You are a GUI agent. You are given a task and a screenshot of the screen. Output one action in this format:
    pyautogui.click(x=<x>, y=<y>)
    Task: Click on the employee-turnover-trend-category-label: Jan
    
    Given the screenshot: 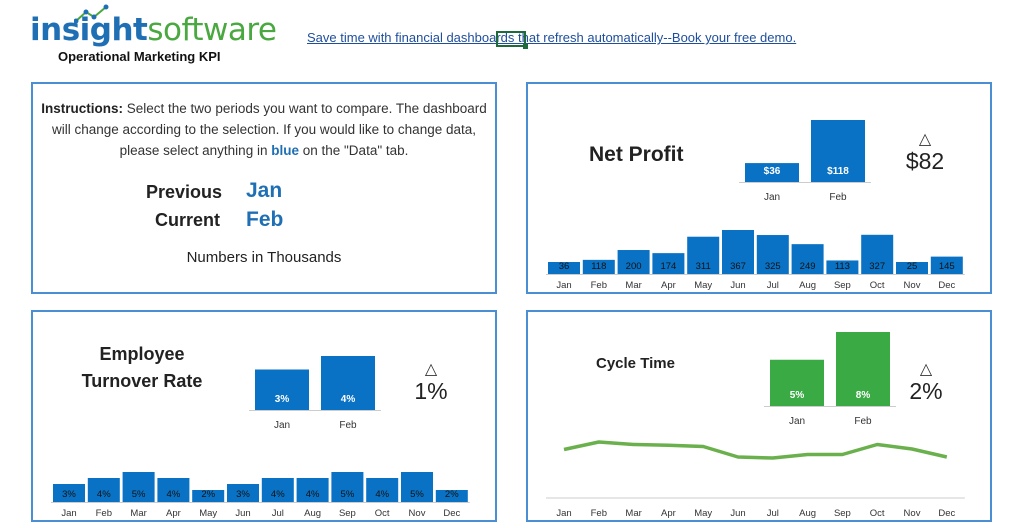 What is the action you would take?
    pyautogui.click(x=68, y=513)
    